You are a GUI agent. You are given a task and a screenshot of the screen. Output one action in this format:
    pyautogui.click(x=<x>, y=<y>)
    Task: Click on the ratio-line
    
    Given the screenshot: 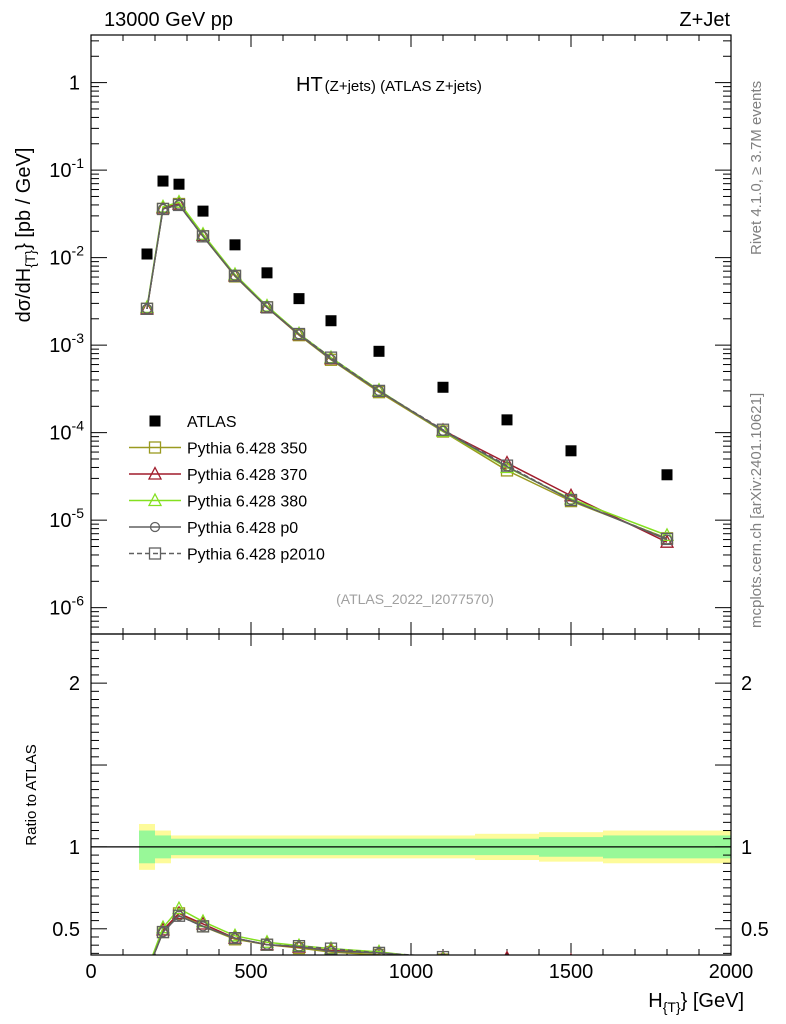 What is the action you would take?
    pyautogui.click(x=282, y=931)
    